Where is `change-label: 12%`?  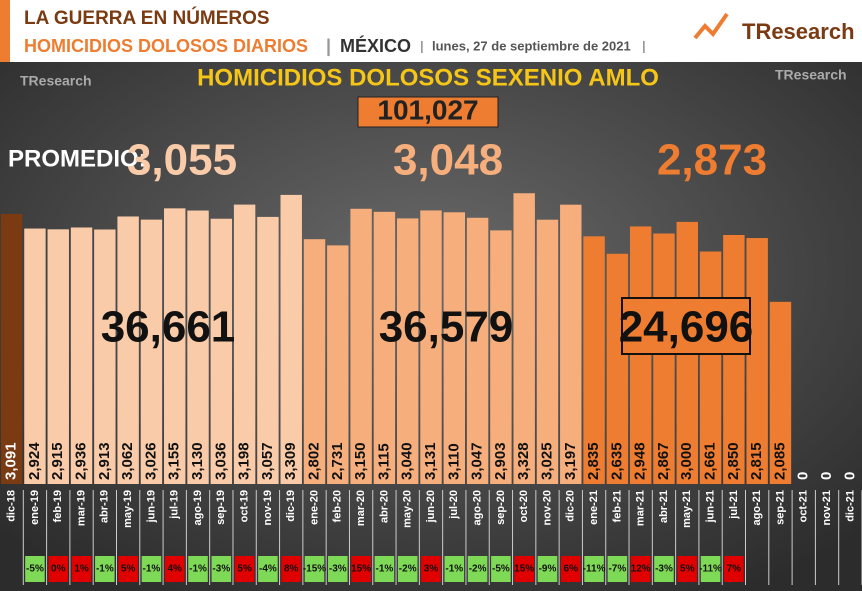 change-label: 12% is located at coordinates (641, 569).